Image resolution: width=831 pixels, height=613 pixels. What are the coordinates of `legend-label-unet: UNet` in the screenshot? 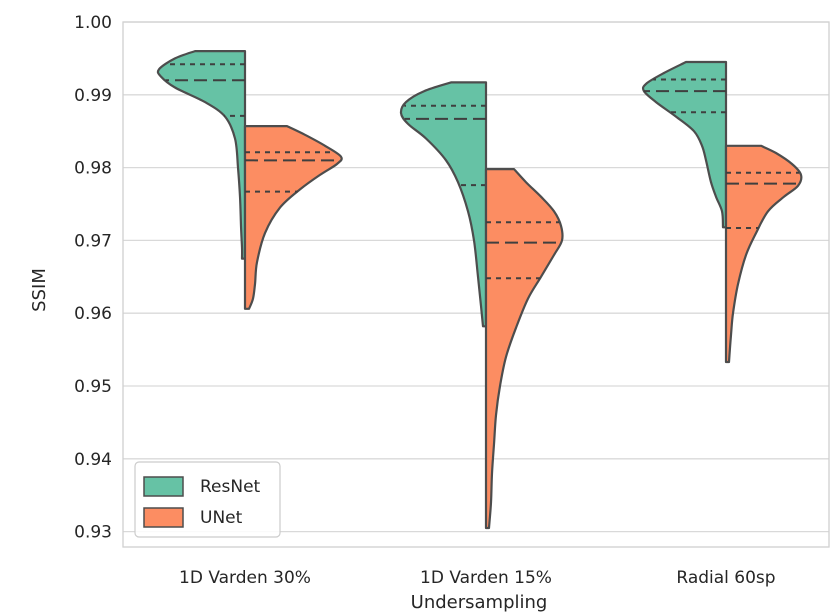 It's located at (221, 518).